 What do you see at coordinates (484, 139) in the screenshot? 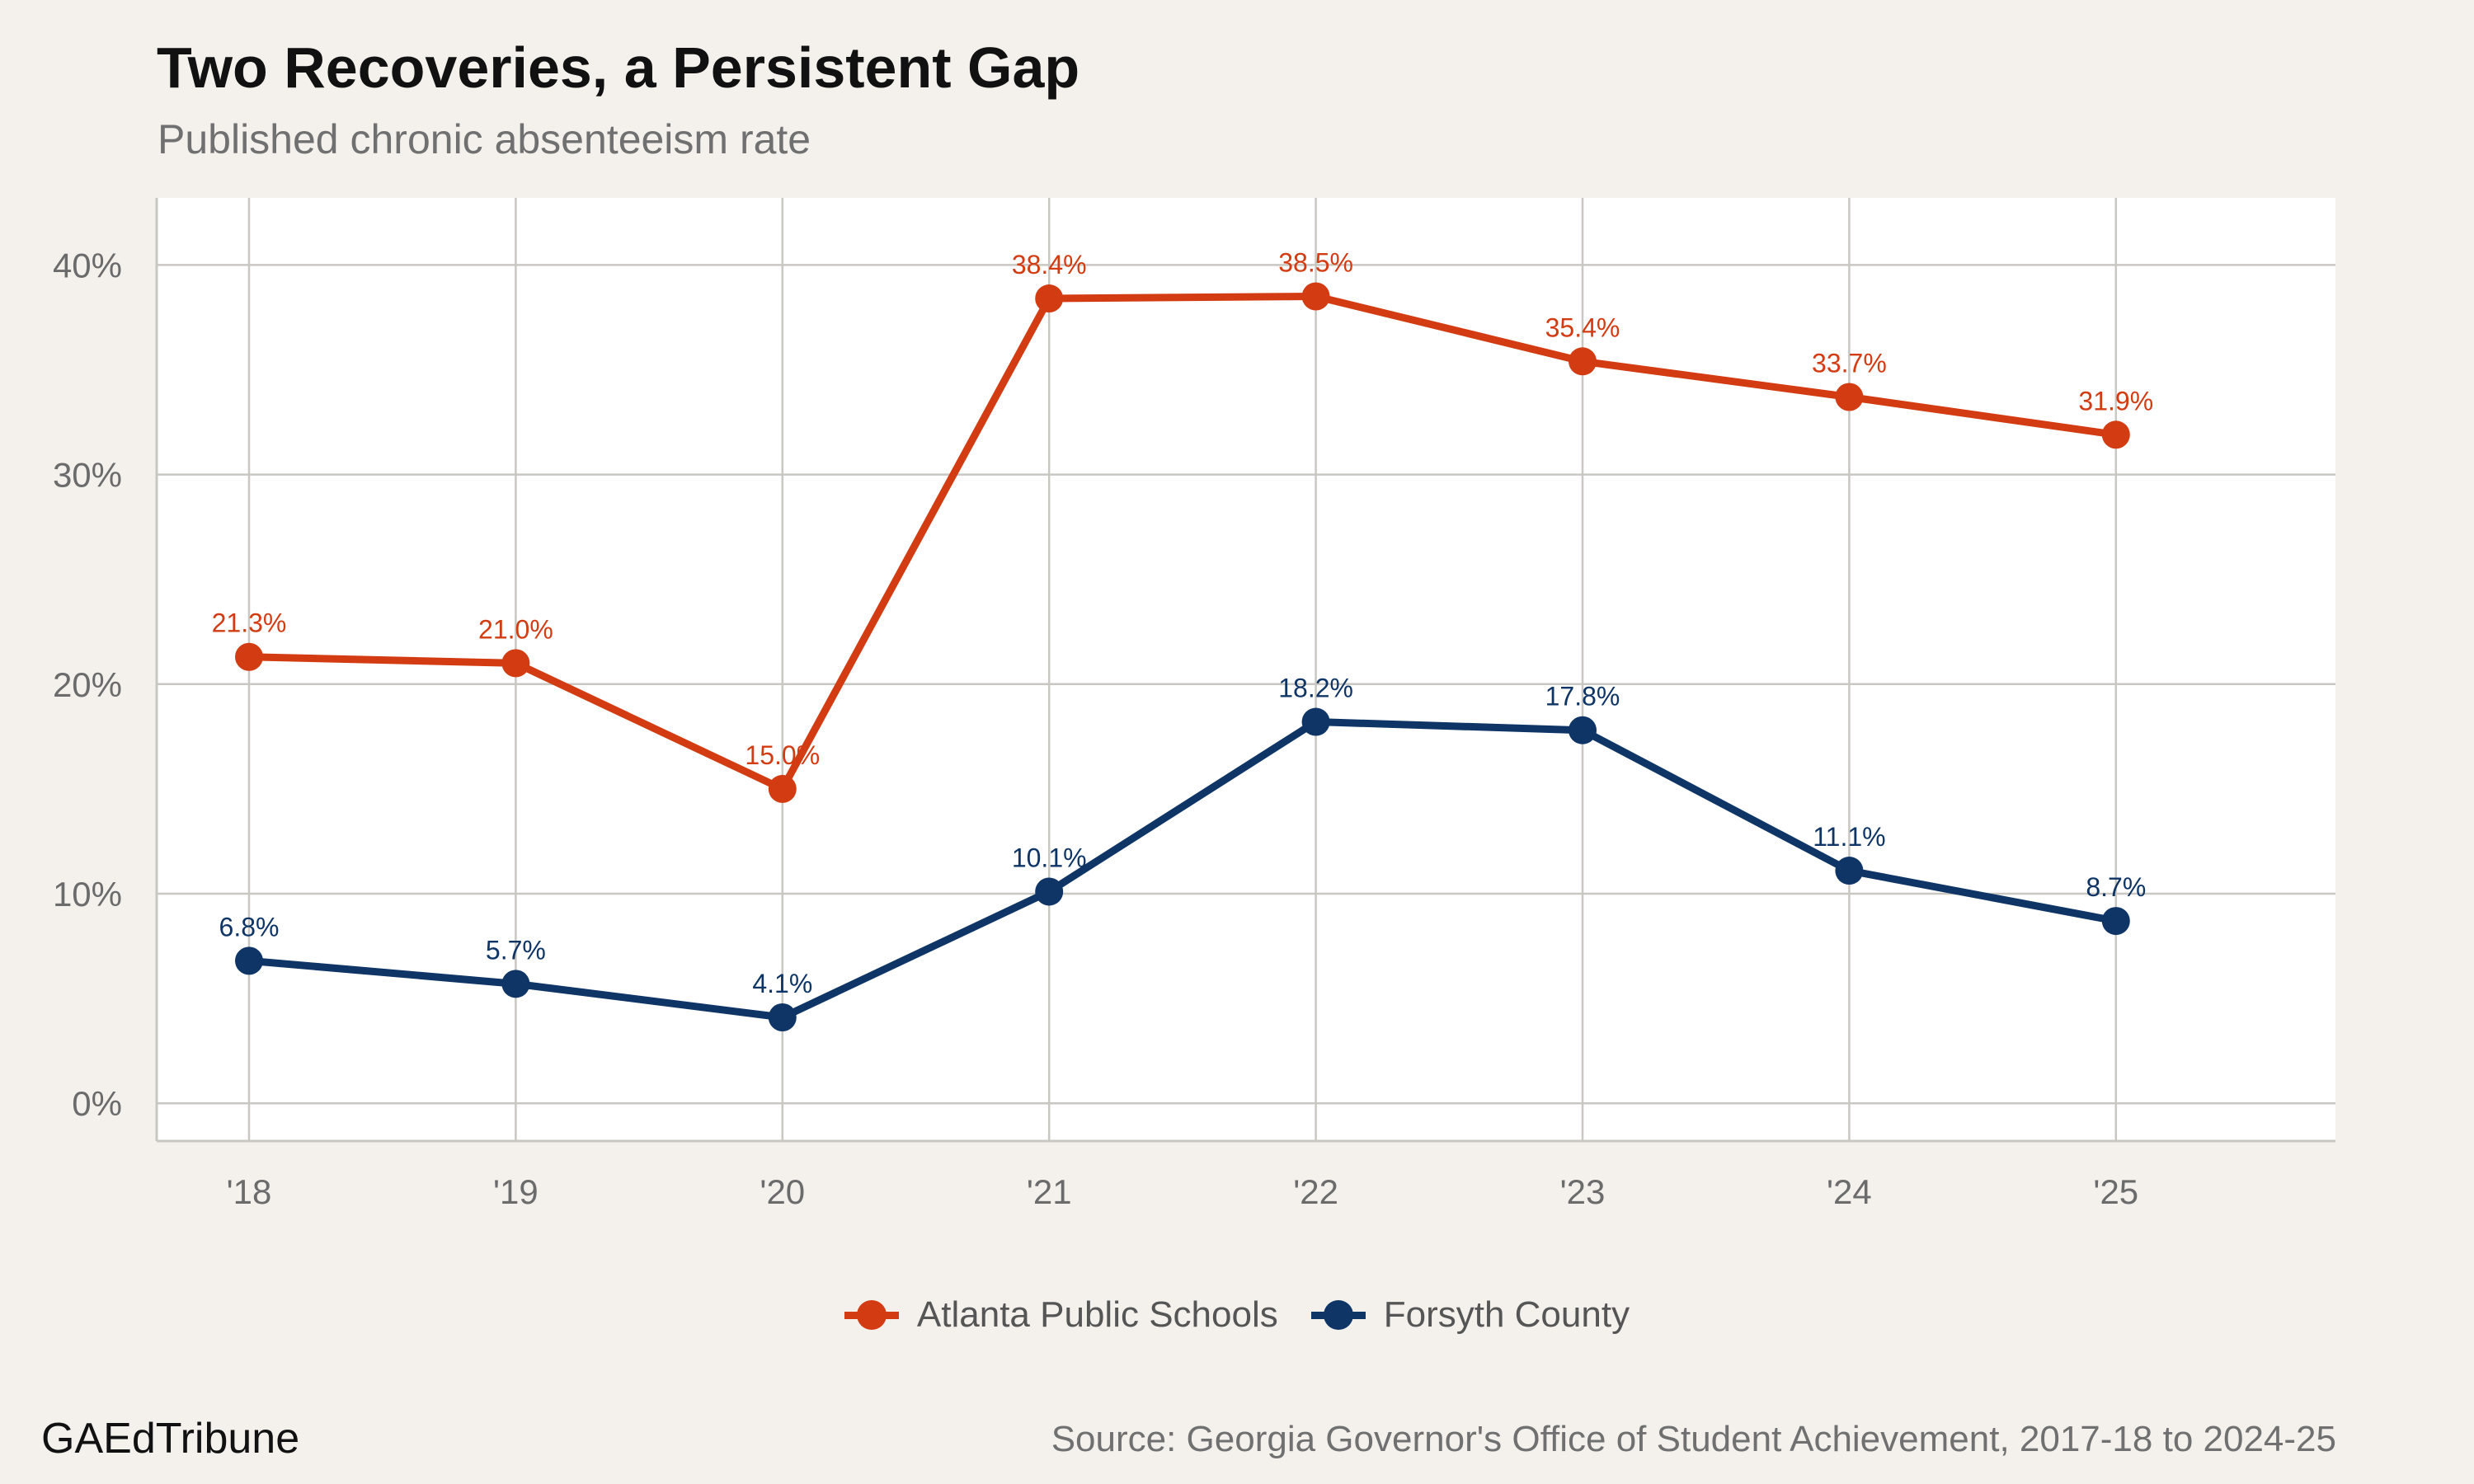
I see `chart-subtitle: Published chronic absenteeism rate` at bounding box center [484, 139].